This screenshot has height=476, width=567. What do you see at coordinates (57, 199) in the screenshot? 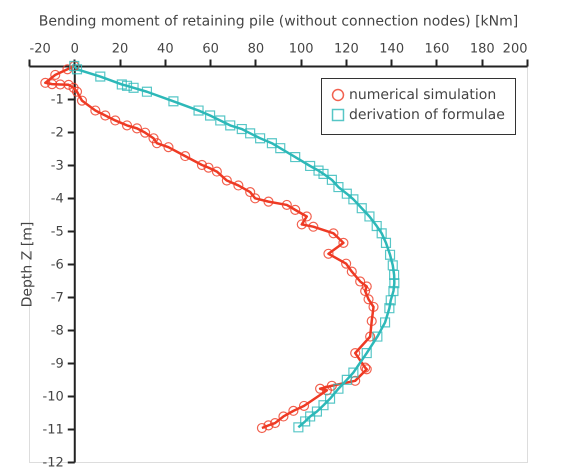
I see `y-tick-label: -4` at bounding box center [57, 199].